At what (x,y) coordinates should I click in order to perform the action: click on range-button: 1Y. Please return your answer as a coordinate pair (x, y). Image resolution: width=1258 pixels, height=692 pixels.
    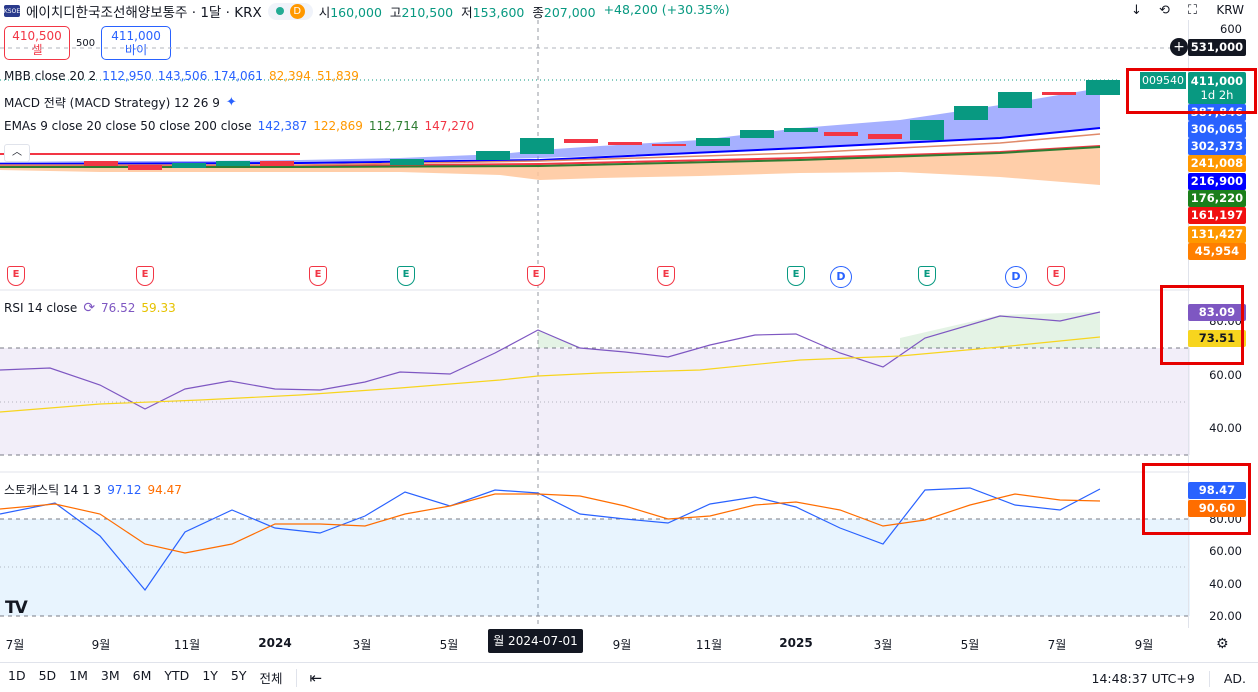
    Looking at the image, I should click on (210, 675).